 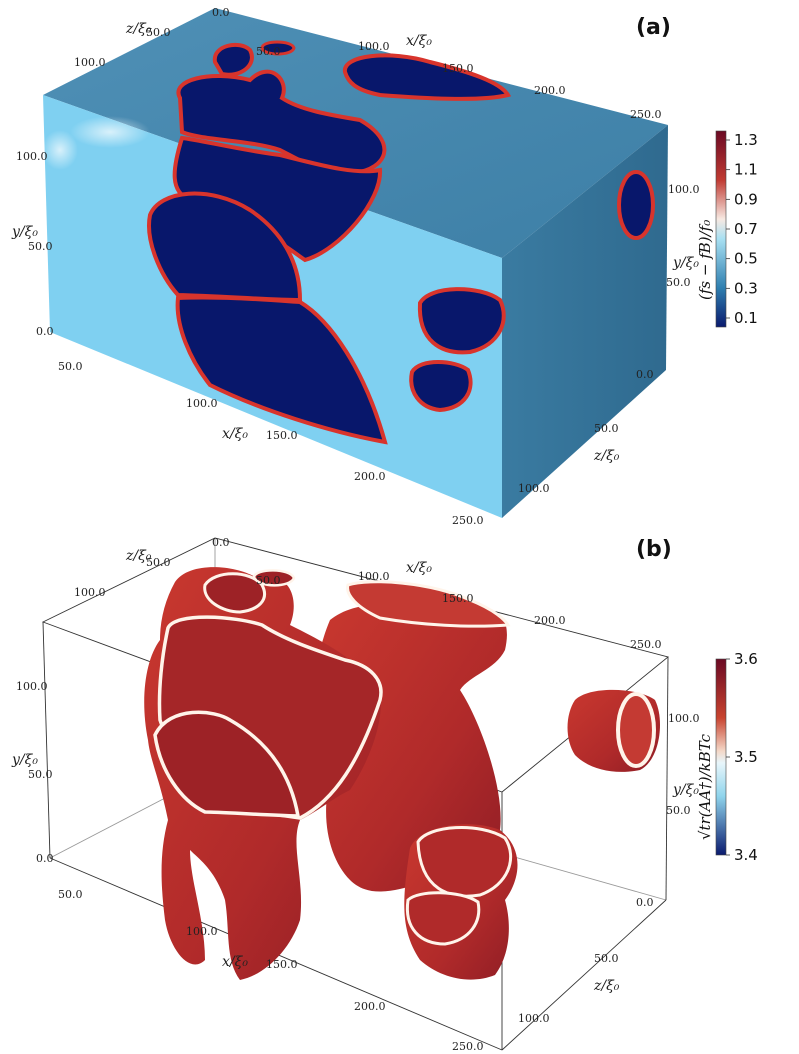 I want to click on colorbar-tick-label: 3.5, so click(x=746, y=757).